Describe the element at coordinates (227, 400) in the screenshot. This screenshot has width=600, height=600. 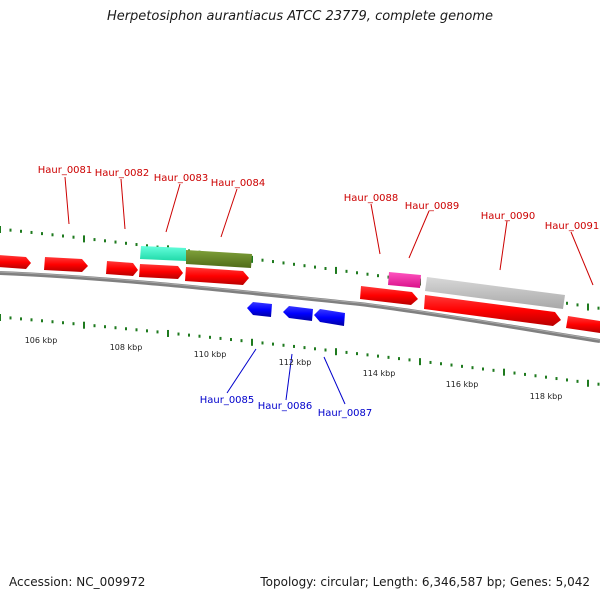
I see `gene-label-haur-0085: Haur_0085` at that location.